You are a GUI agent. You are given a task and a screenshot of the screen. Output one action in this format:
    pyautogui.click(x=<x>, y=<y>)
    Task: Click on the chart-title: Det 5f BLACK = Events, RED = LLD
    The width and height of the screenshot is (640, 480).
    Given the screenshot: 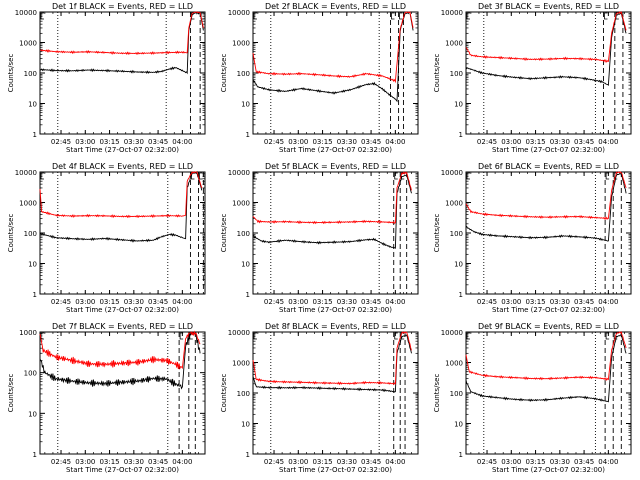 What is the action you would take?
    pyautogui.click(x=335, y=166)
    